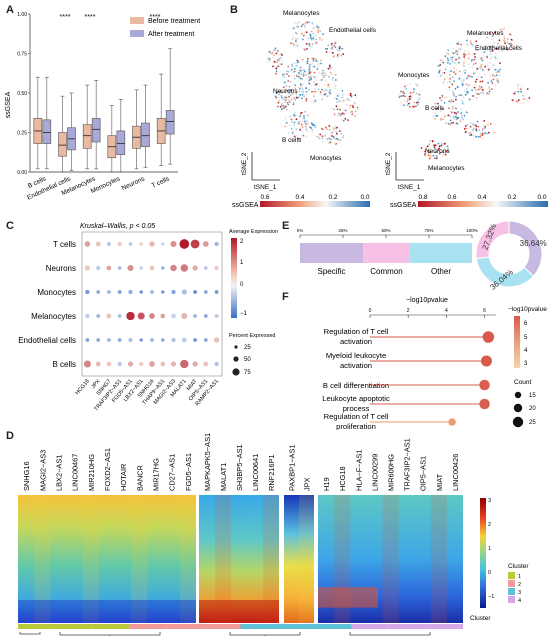 Image resolution: width=550 pixels, height=636 pixels. What do you see at coordinates (152, 304) in the screenshot?
I see `panel-c-plot-frame` at bounding box center [152, 304].